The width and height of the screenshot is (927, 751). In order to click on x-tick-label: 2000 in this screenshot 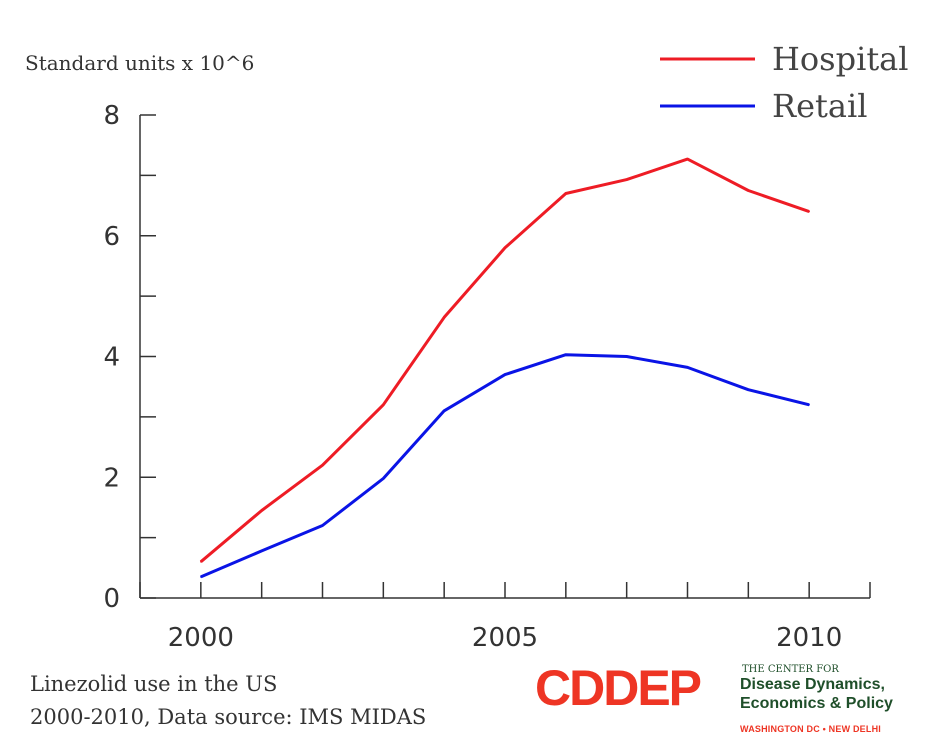, I will do `click(201, 638)`.